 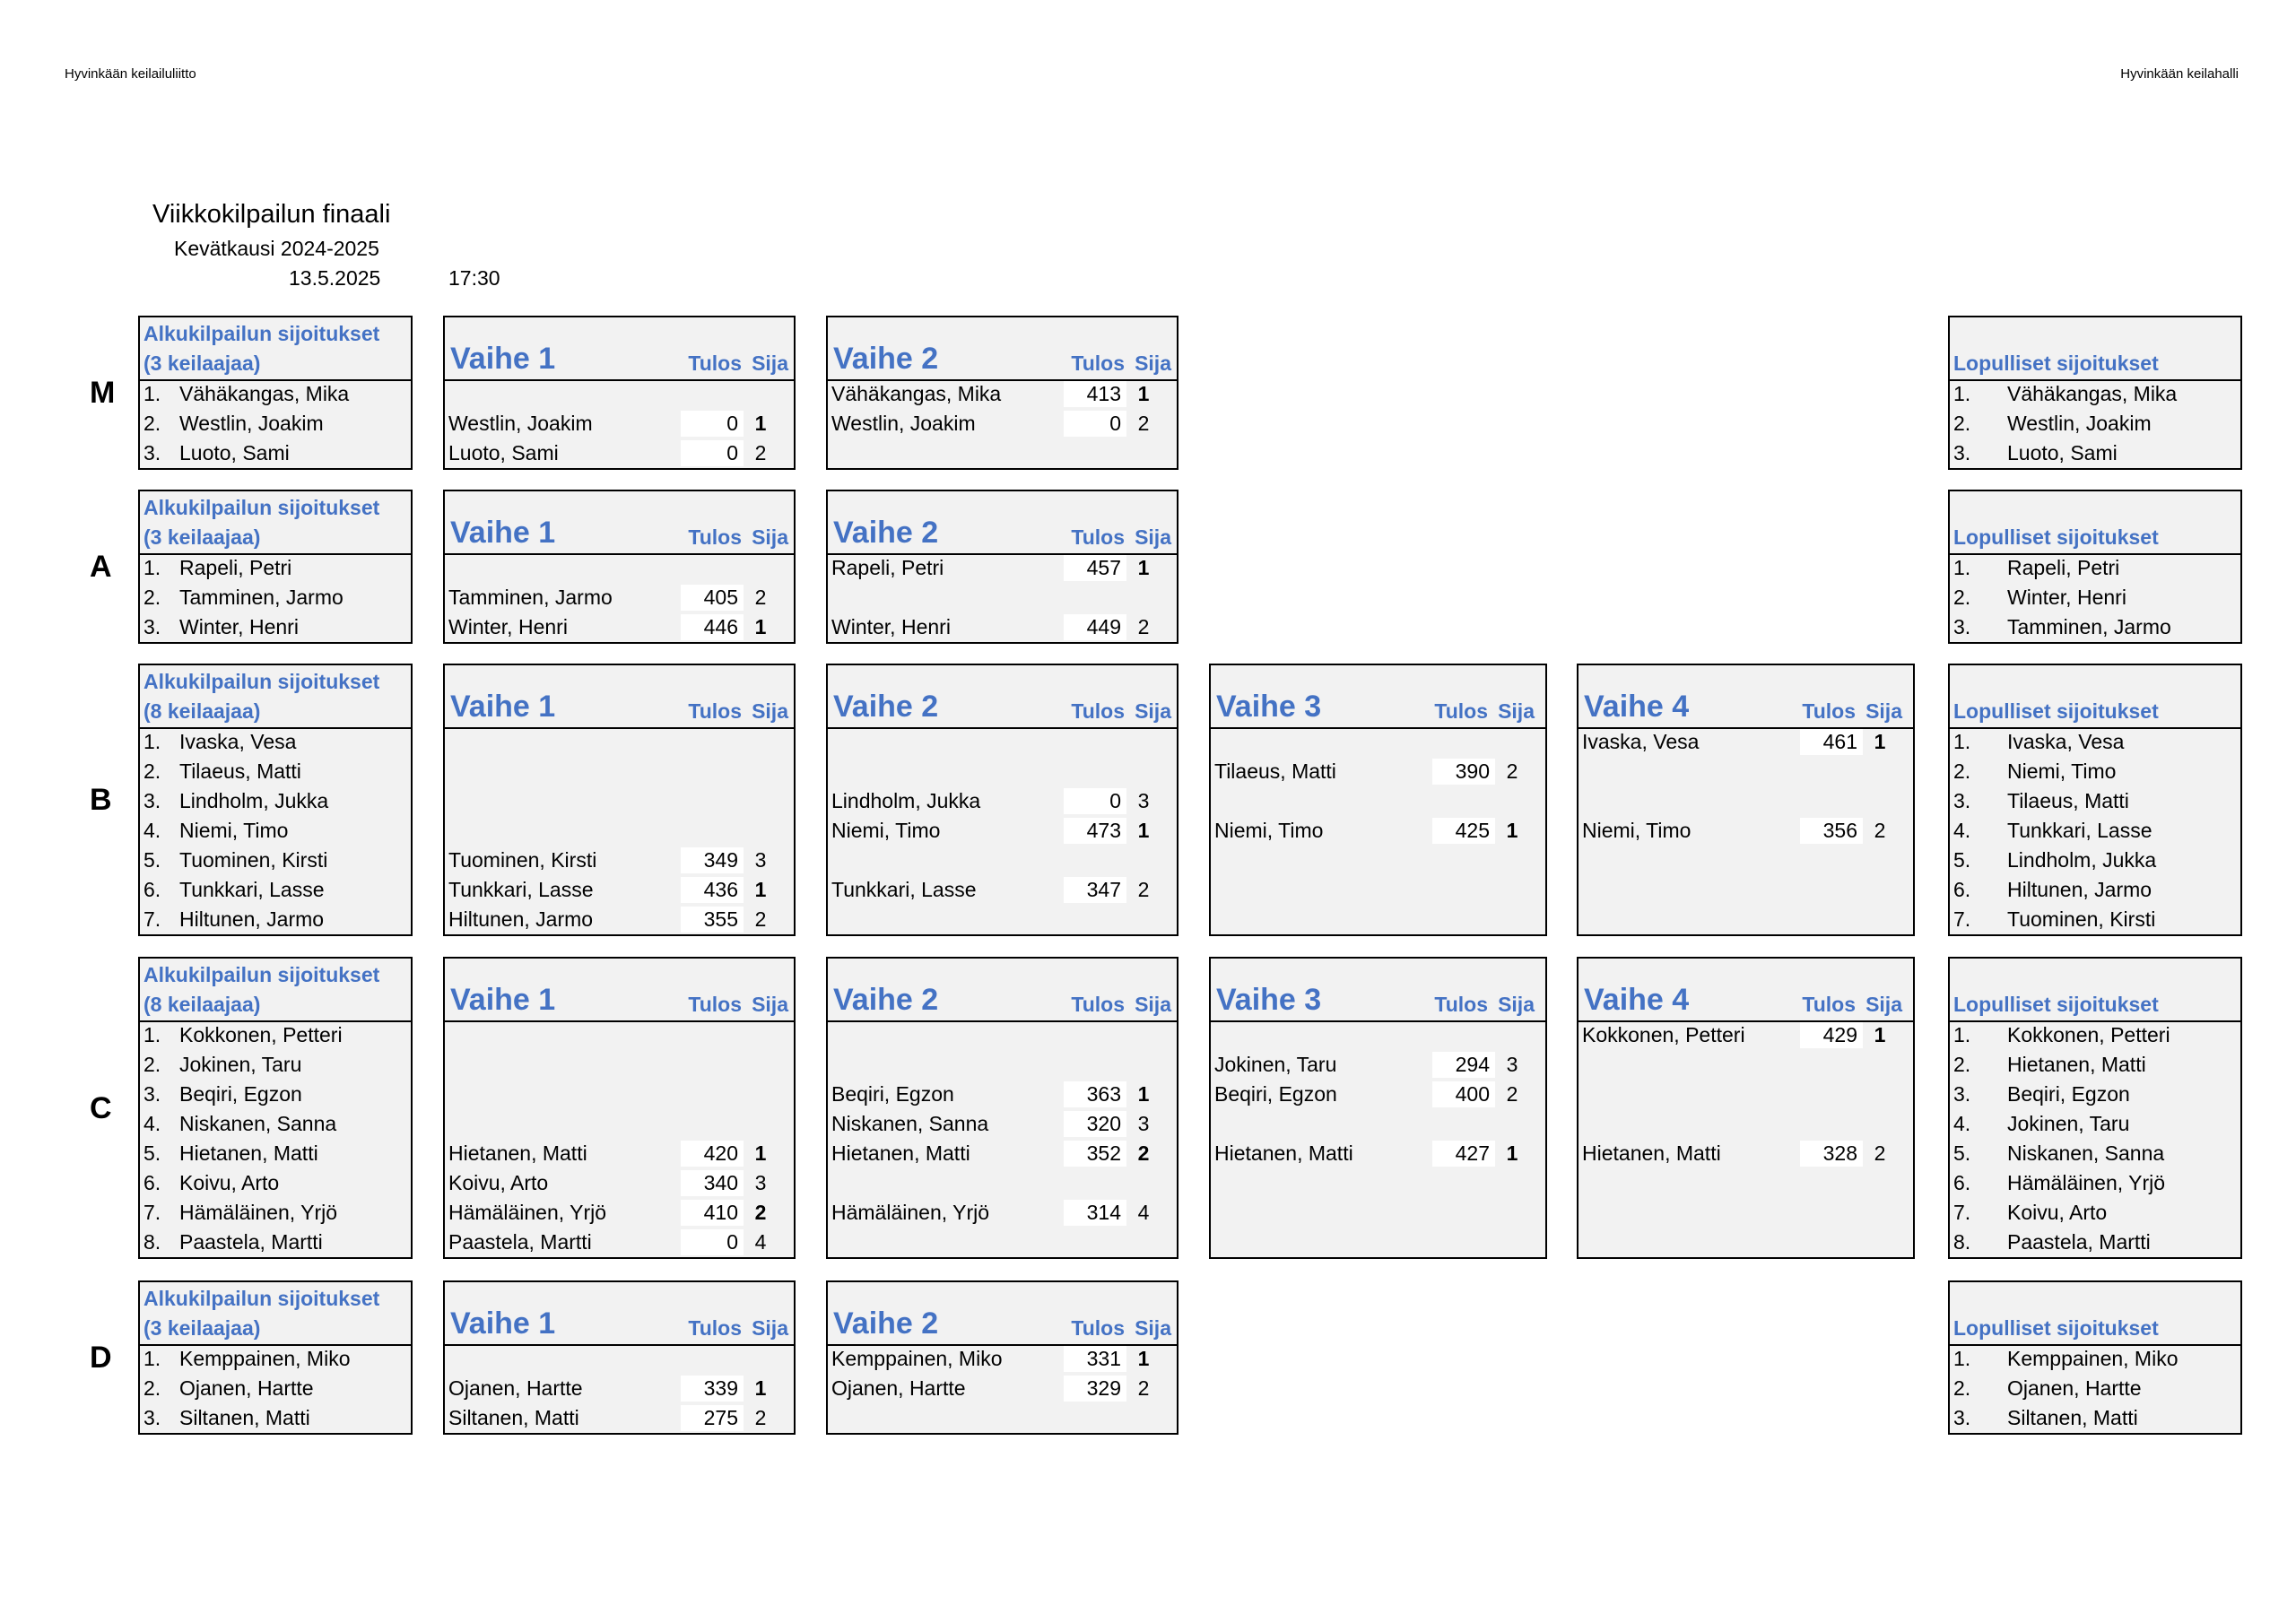 What do you see at coordinates (1378, 771) in the screenshot?
I see `phase-row: Tilaeus, Matti 390 2` at bounding box center [1378, 771].